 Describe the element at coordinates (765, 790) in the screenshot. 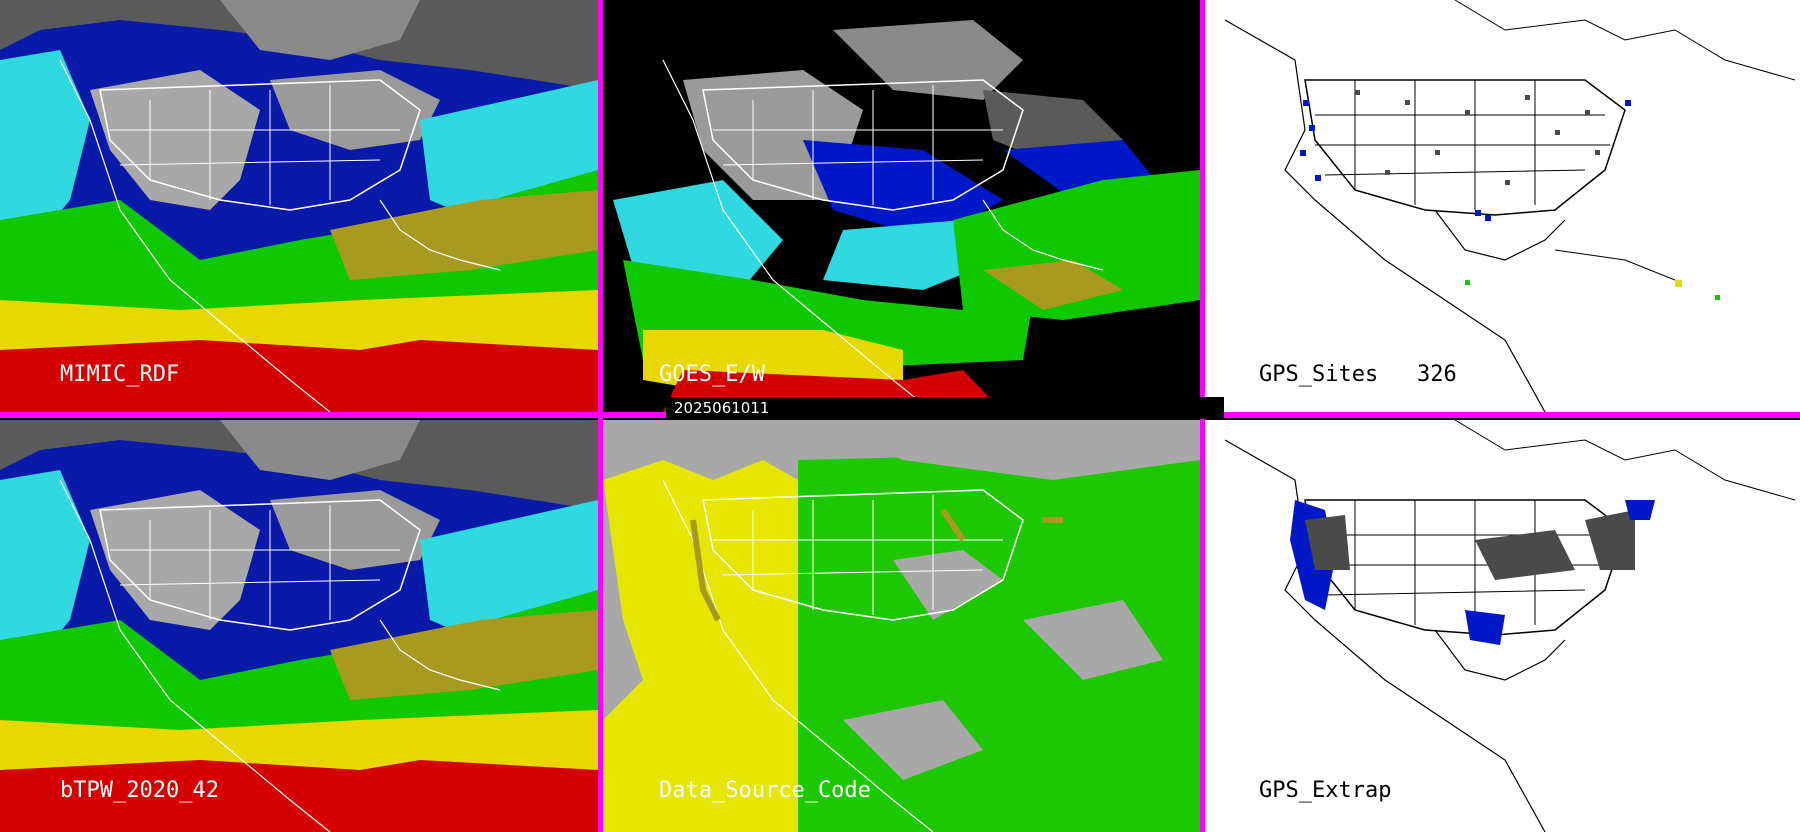

I see `data-source-label: Data_Source_Code` at that location.